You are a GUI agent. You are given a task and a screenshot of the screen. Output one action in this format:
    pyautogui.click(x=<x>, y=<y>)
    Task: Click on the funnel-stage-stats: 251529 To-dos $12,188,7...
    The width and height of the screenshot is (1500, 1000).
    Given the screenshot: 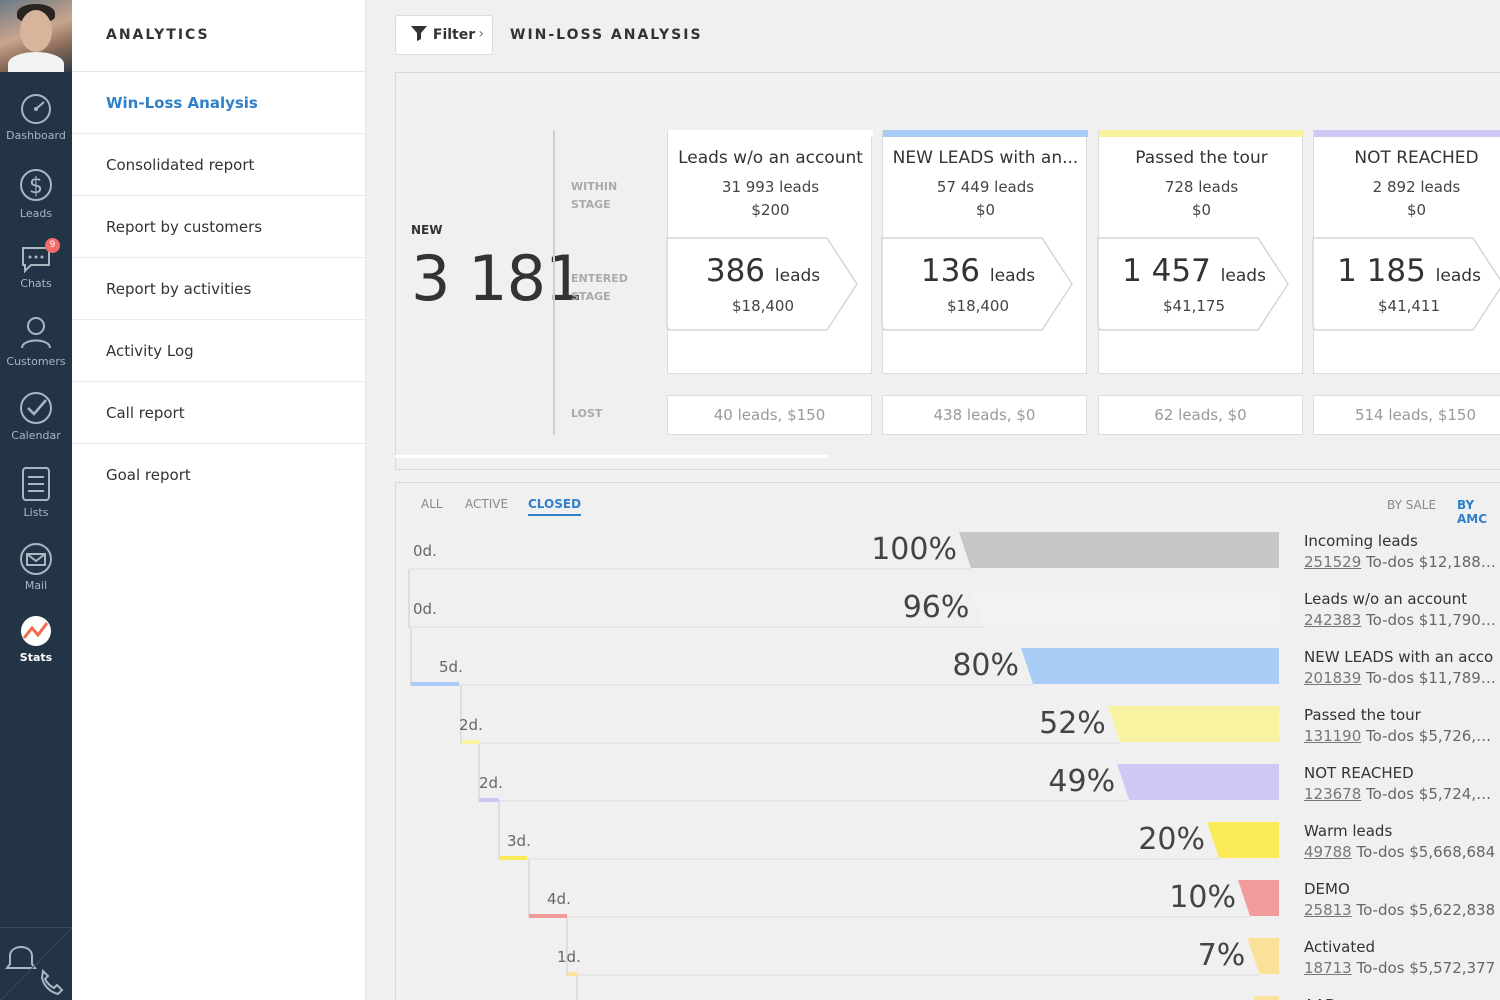 What is the action you would take?
    pyautogui.click(x=1402, y=562)
    